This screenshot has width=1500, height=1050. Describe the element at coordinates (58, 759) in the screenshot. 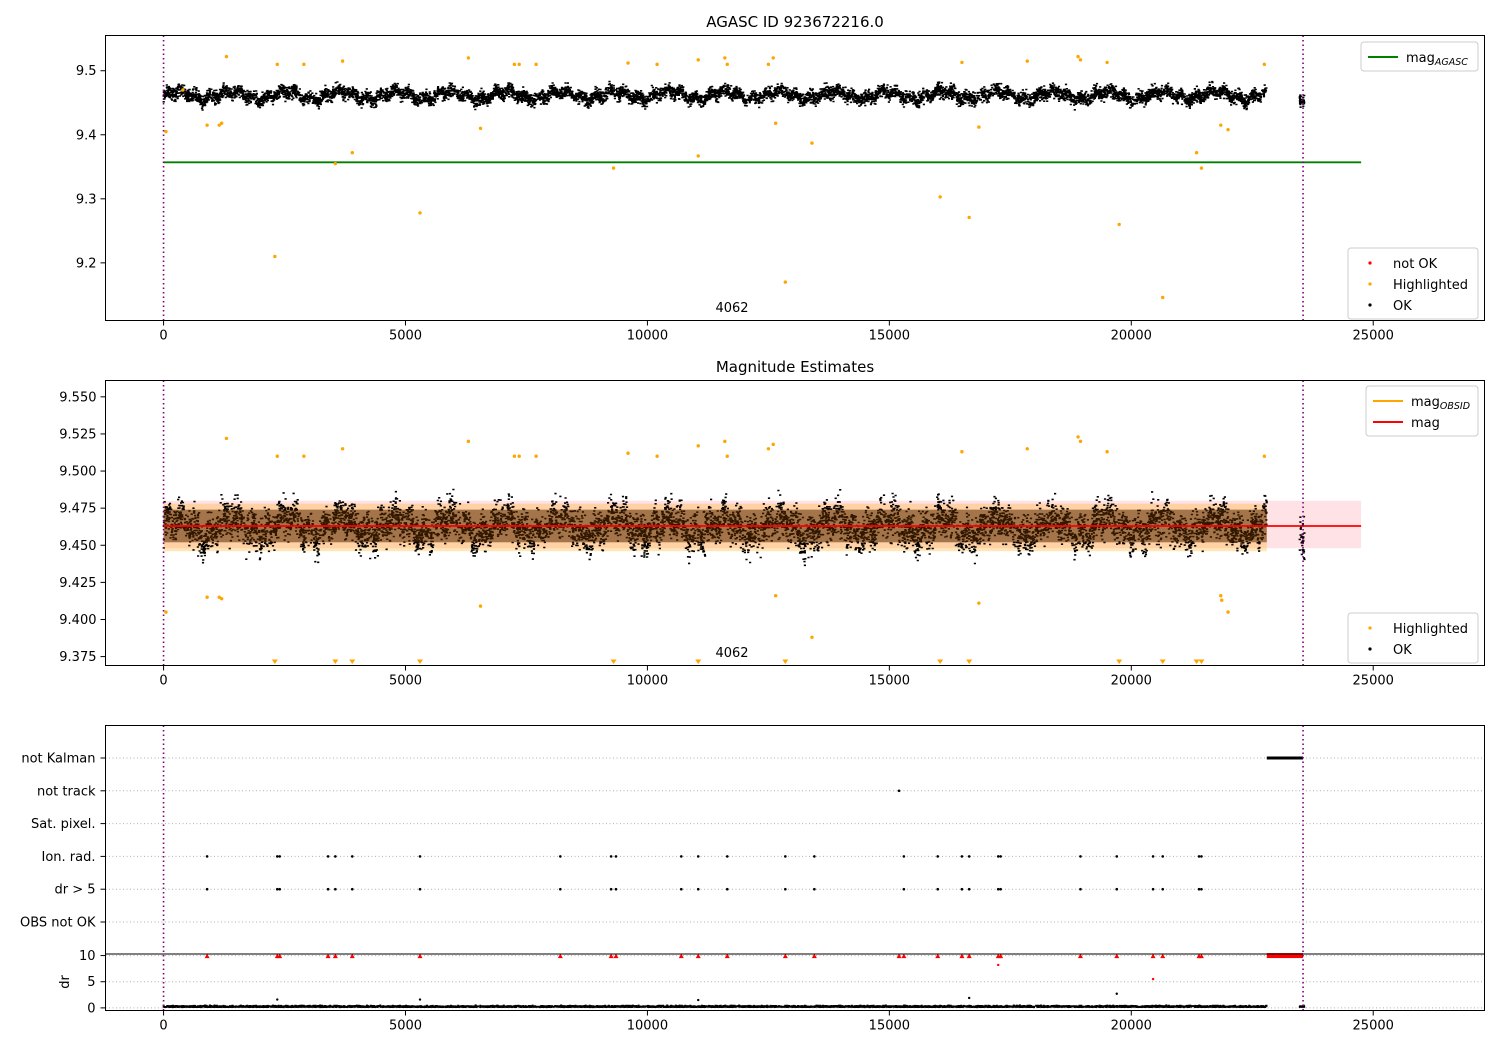

I see `p3-flag-label: not Kalman` at that location.